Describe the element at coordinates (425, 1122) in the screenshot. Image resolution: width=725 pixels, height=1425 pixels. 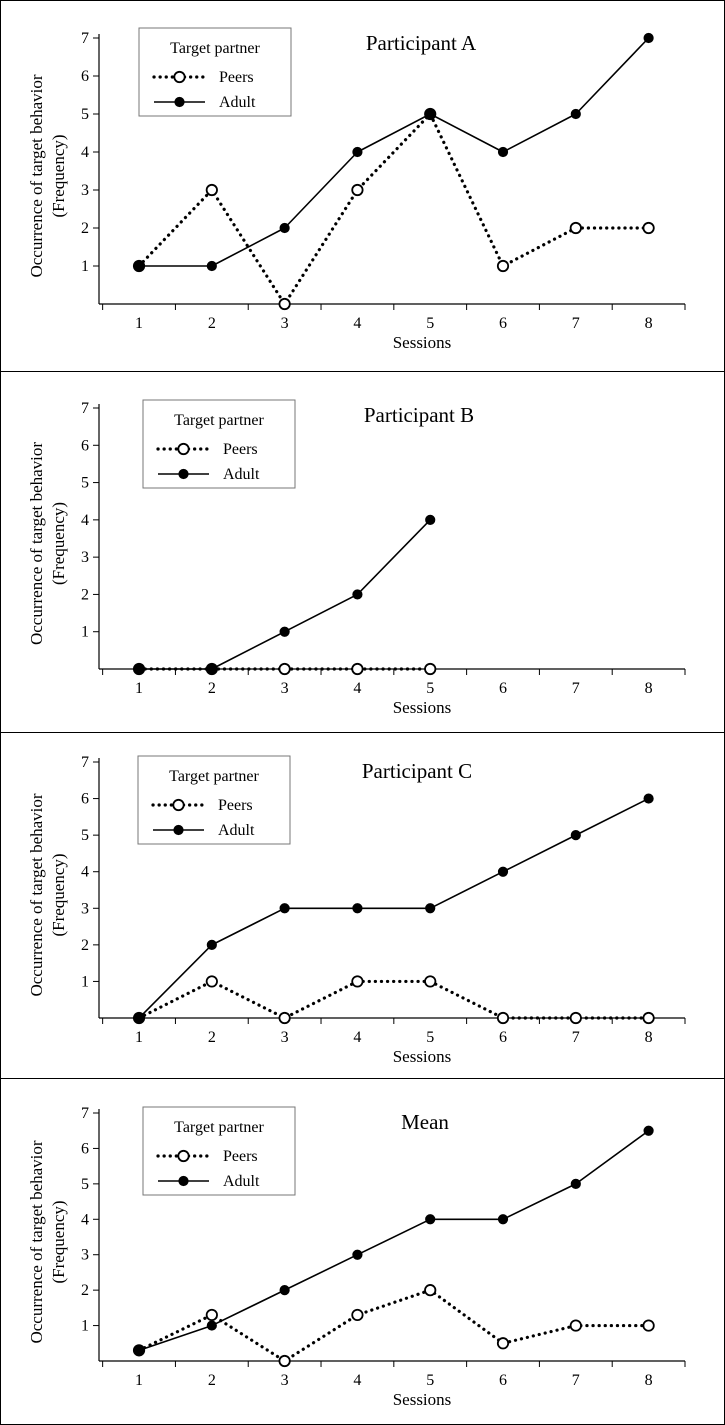
I see `panel-title: Mean` at that location.